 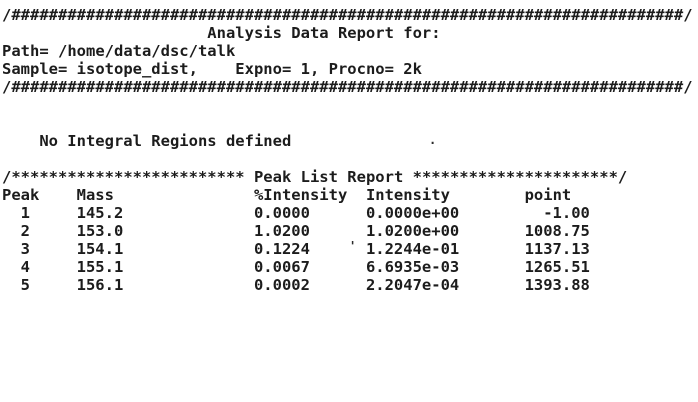 I want to click on table-row: 4 155.1 0.0067 6.6935e-03 1265.51, so click(x=296, y=267).